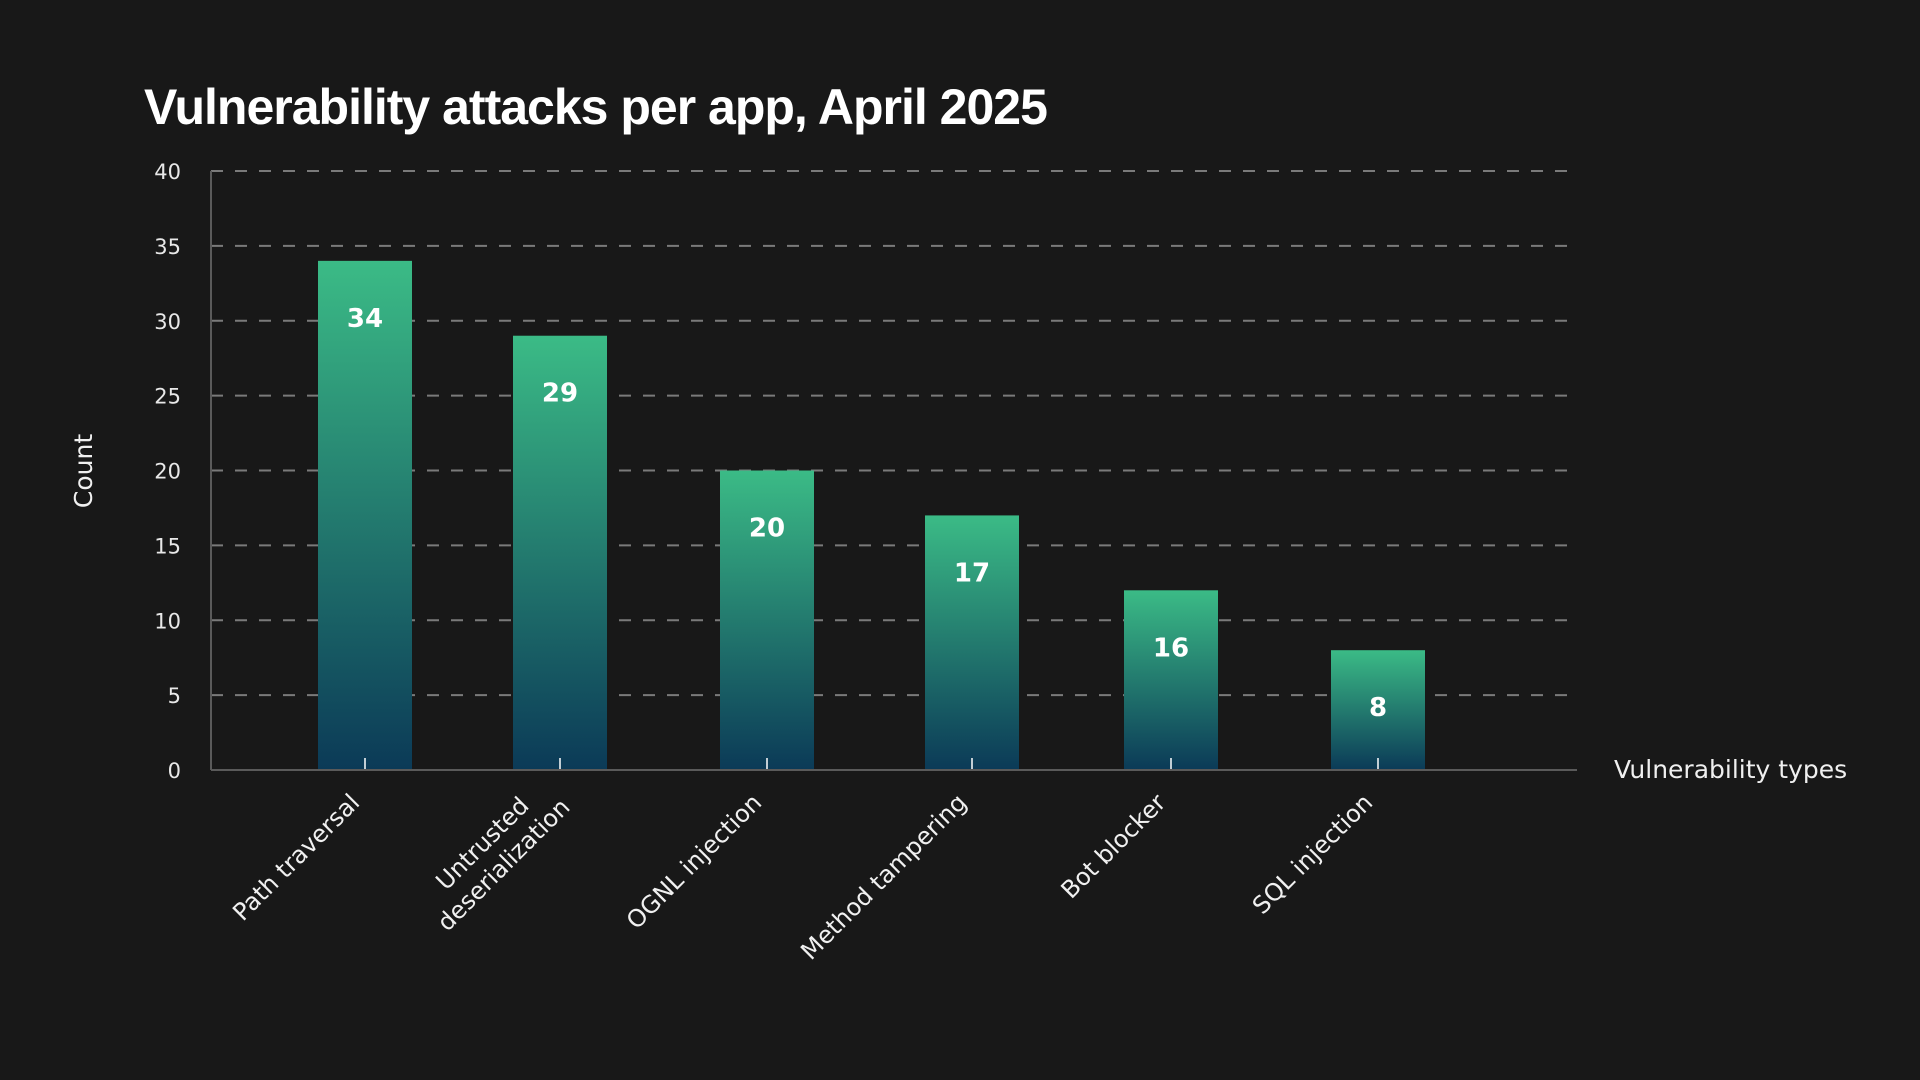 Image resolution: width=1920 pixels, height=1080 pixels. Describe the element at coordinates (167, 172) in the screenshot. I see `y-tick-label: 40` at that location.